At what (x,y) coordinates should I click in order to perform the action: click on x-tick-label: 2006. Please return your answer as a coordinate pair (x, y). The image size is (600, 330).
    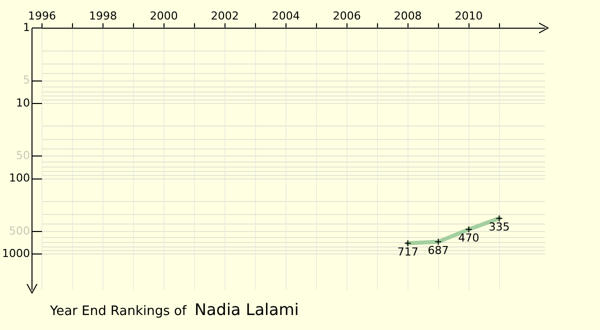
    Looking at the image, I should click on (346, 15).